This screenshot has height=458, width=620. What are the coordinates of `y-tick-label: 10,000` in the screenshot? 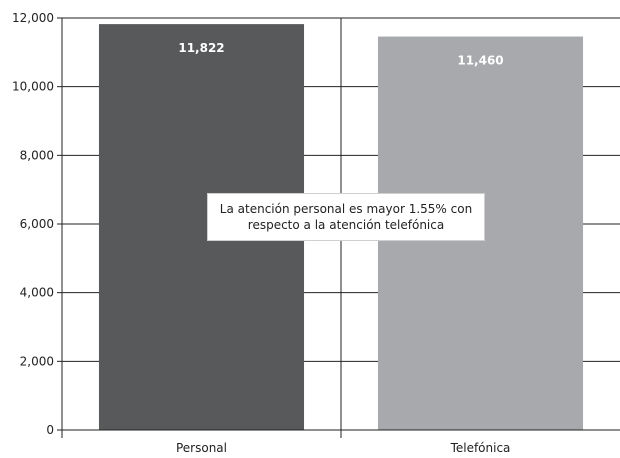 It's located at (33, 87).